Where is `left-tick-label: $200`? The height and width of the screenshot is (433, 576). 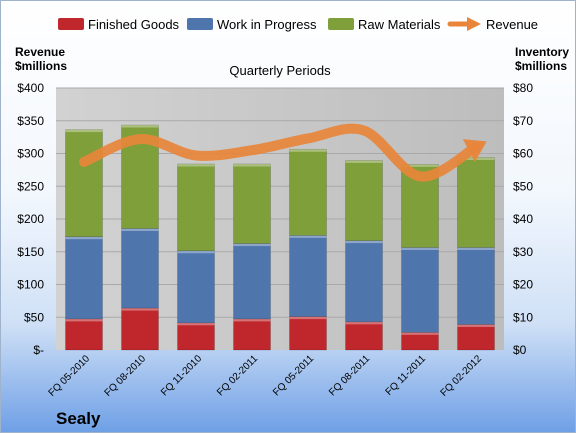 left-tick-label: $200 is located at coordinates (30, 219).